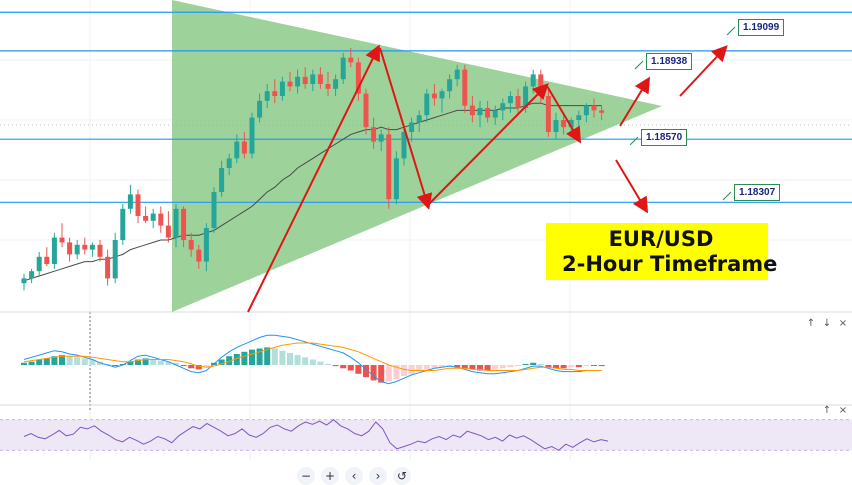 The image size is (852, 485). Describe the element at coordinates (634, 141) in the screenshot. I see `level-label-connector` at that location.